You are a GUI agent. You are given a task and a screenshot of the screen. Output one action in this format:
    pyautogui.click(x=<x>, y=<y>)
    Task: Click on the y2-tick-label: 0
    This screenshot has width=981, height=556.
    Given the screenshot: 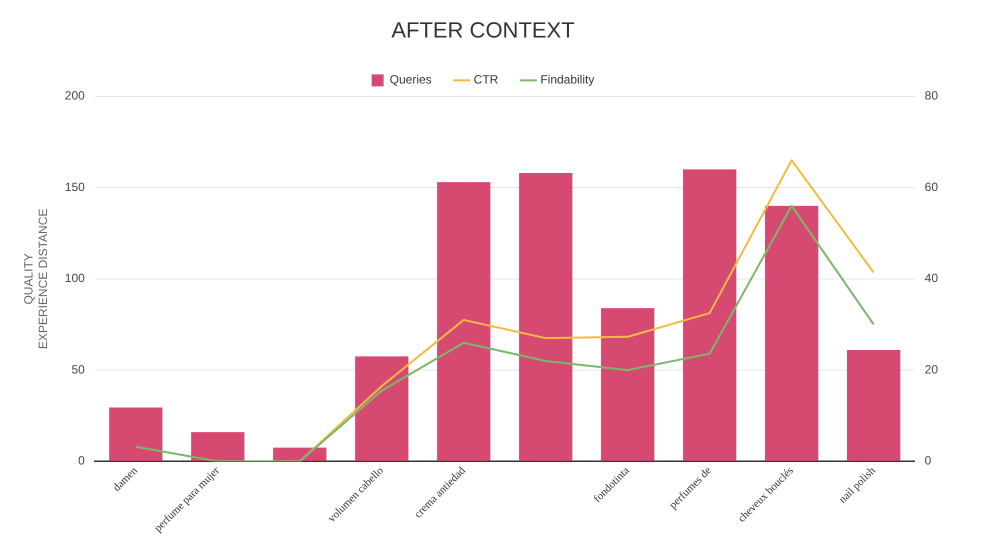 What is the action you would take?
    pyautogui.click(x=928, y=461)
    